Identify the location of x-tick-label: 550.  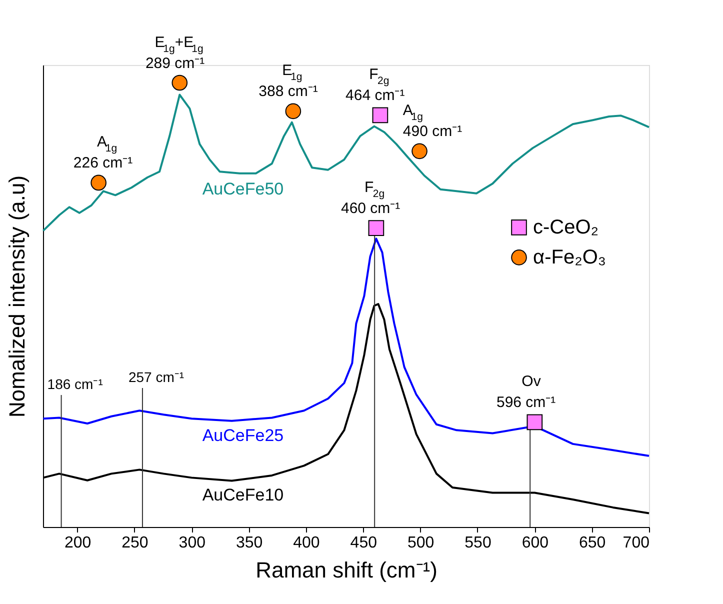
(478, 543).